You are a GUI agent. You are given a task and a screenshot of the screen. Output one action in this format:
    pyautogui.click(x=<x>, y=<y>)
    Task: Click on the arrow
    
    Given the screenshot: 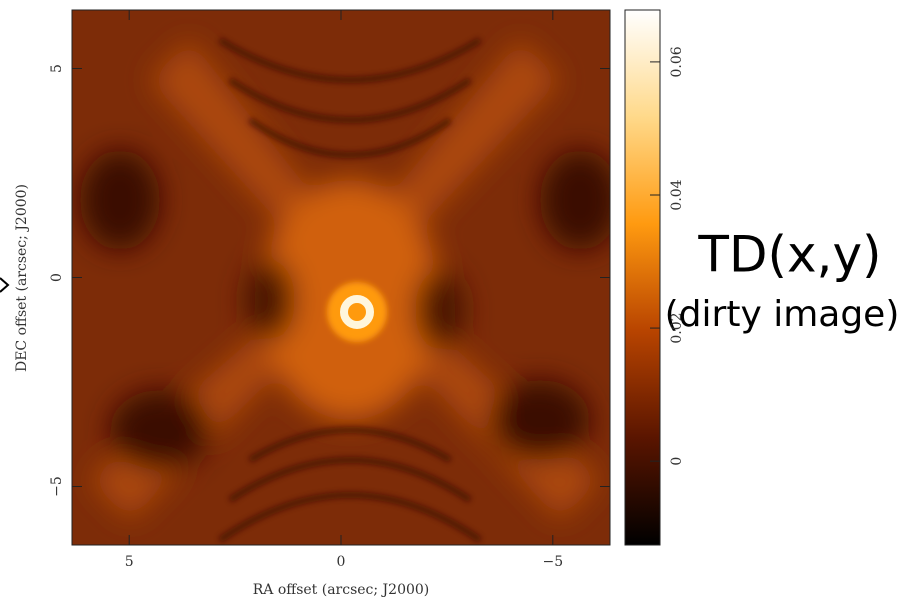 What is the action you would take?
    pyautogui.click(x=5, y=285)
    